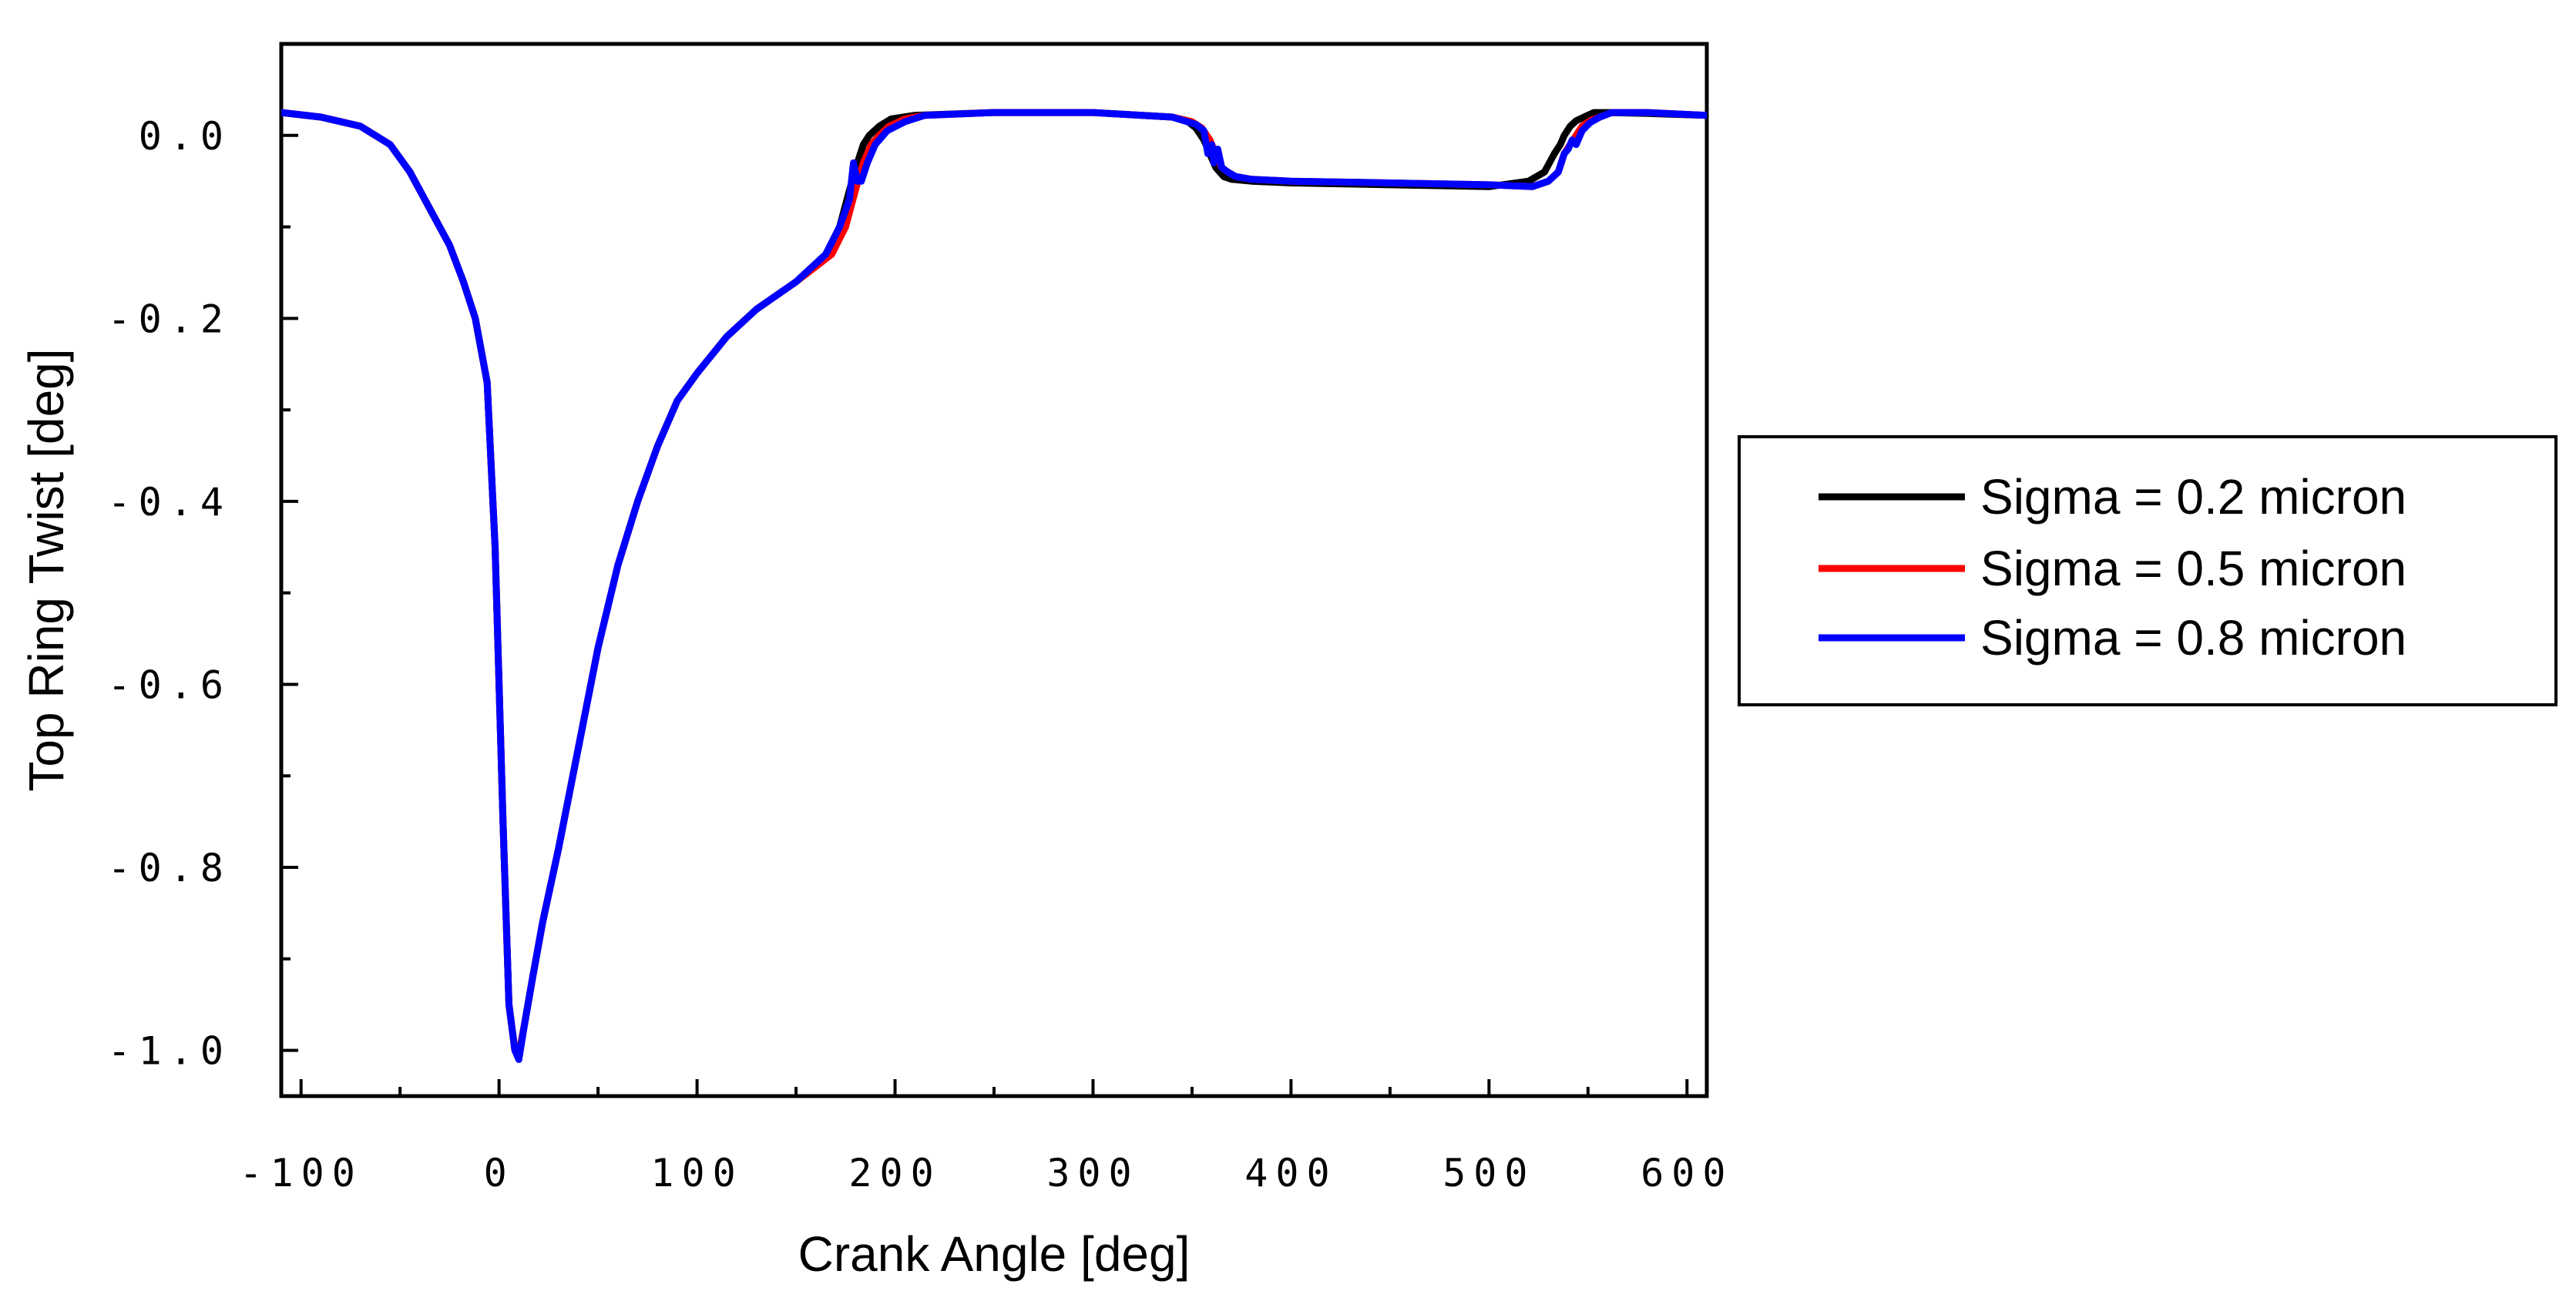 This screenshot has width=2576, height=1301. Describe the element at coordinates (2193, 568) in the screenshot. I see `legend-label-1: Sigma = 0.5 micron` at that location.